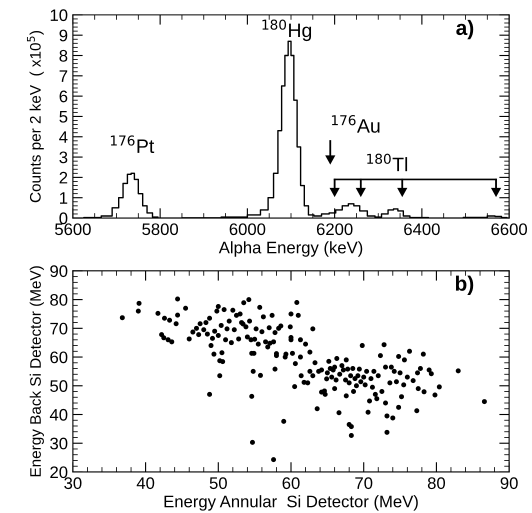 The height and width of the screenshot is (513, 532). I want to click on annotation: $^{176}$Au, so click(356, 124).